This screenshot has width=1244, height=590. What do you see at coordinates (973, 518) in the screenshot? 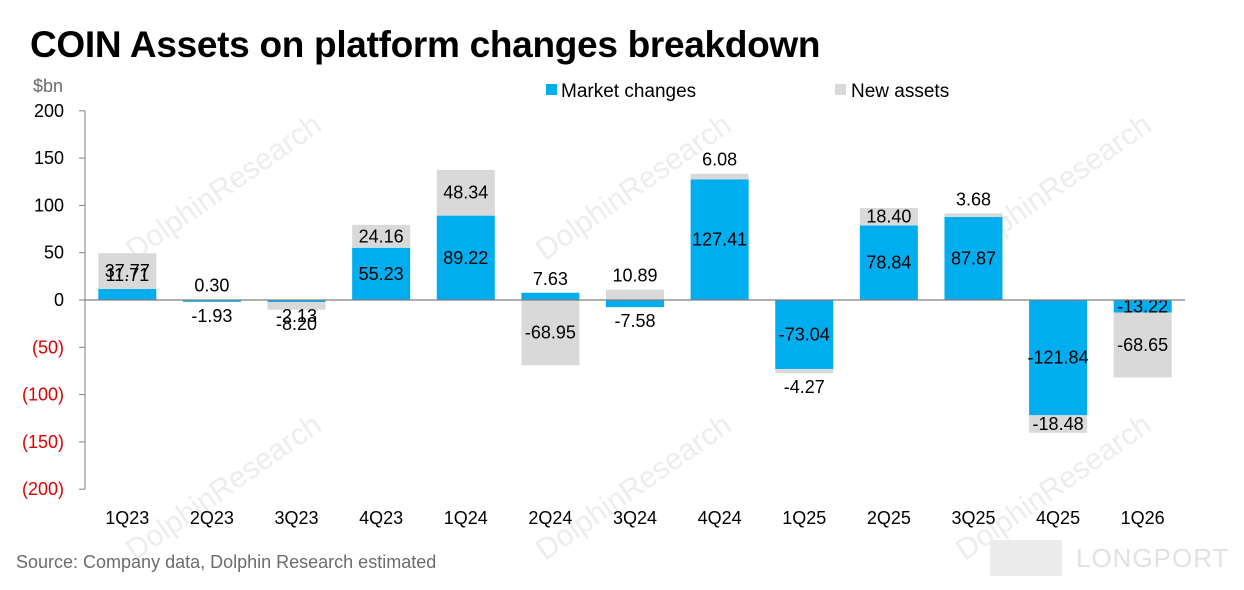
I see `x-category-label: 3Q25` at bounding box center [973, 518].